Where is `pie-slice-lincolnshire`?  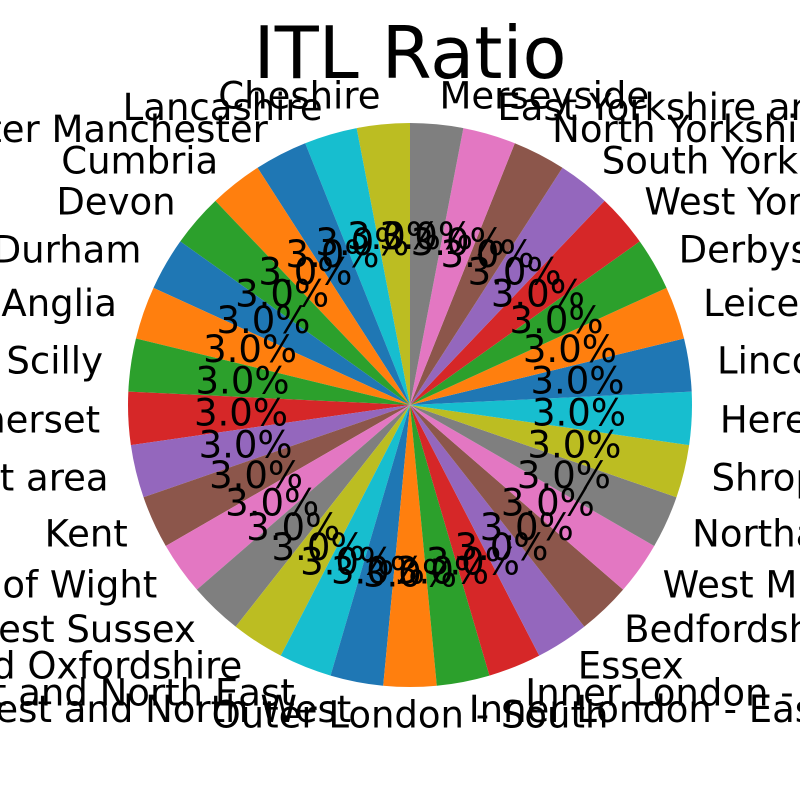
pie-slice-lincolnshire is located at coordinates (551, 371).